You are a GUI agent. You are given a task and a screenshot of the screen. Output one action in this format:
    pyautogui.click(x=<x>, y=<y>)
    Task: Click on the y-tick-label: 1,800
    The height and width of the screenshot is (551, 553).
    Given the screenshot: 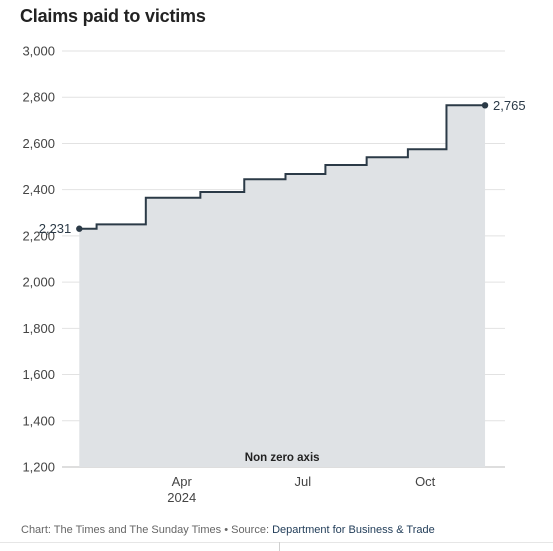 What is the action you would take?
    pyautogui.click(x=38, y=328)
    